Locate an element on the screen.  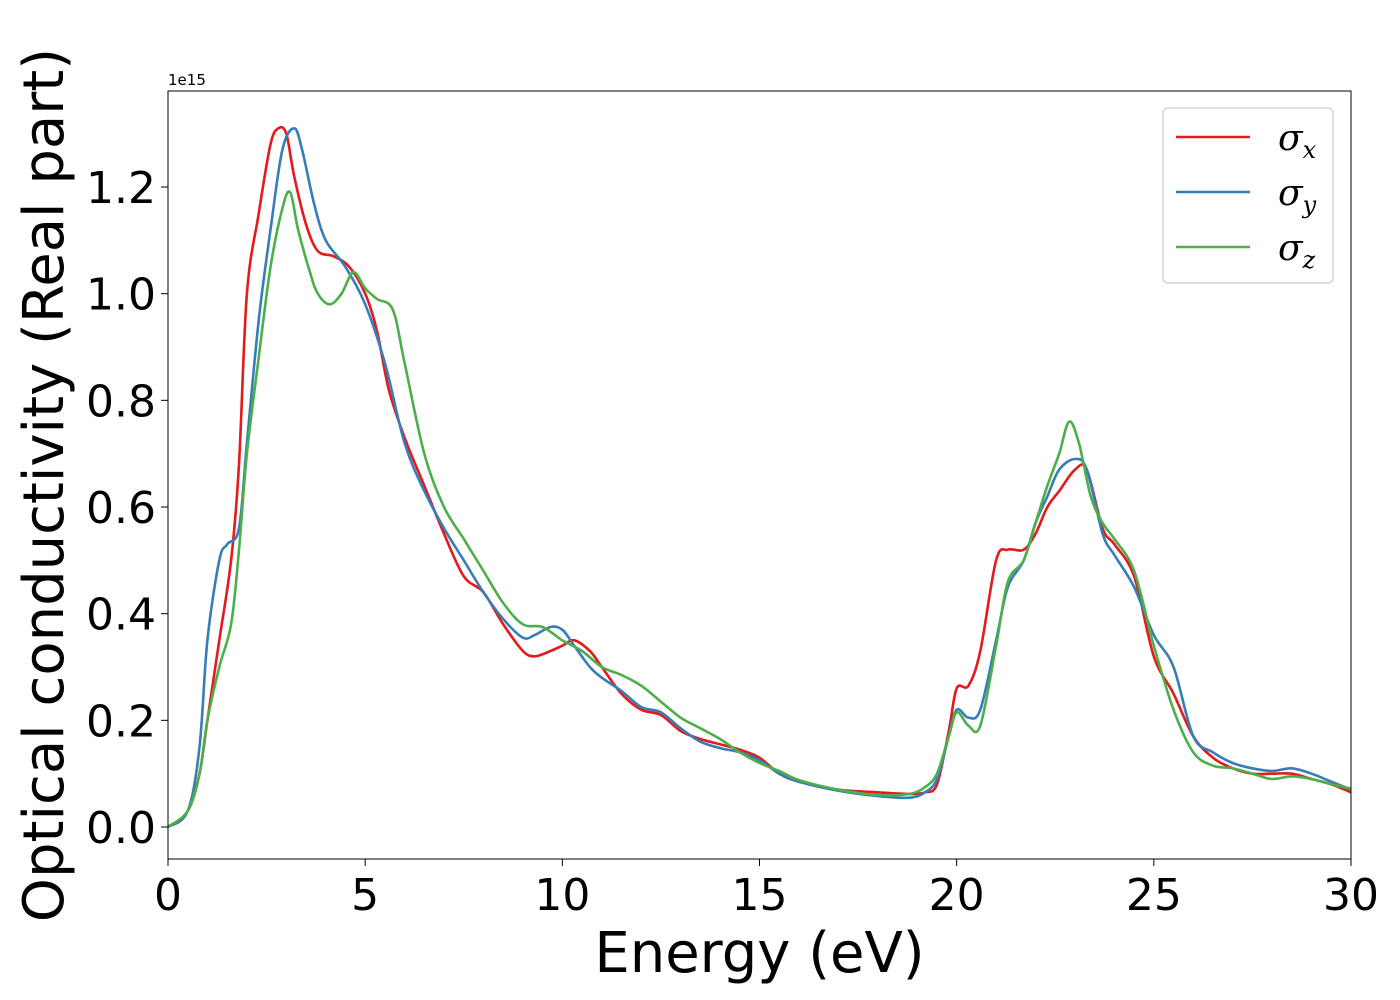
y-tick-label: 0.6 is located at coordinates (121, 508).